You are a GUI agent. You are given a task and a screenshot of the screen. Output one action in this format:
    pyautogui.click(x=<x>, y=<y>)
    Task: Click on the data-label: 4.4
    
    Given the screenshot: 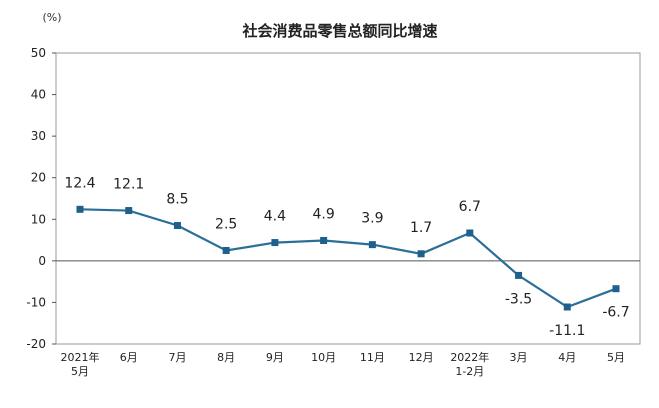 What is the action you would take?
    pyautogui.click(x=275, y=217)
    